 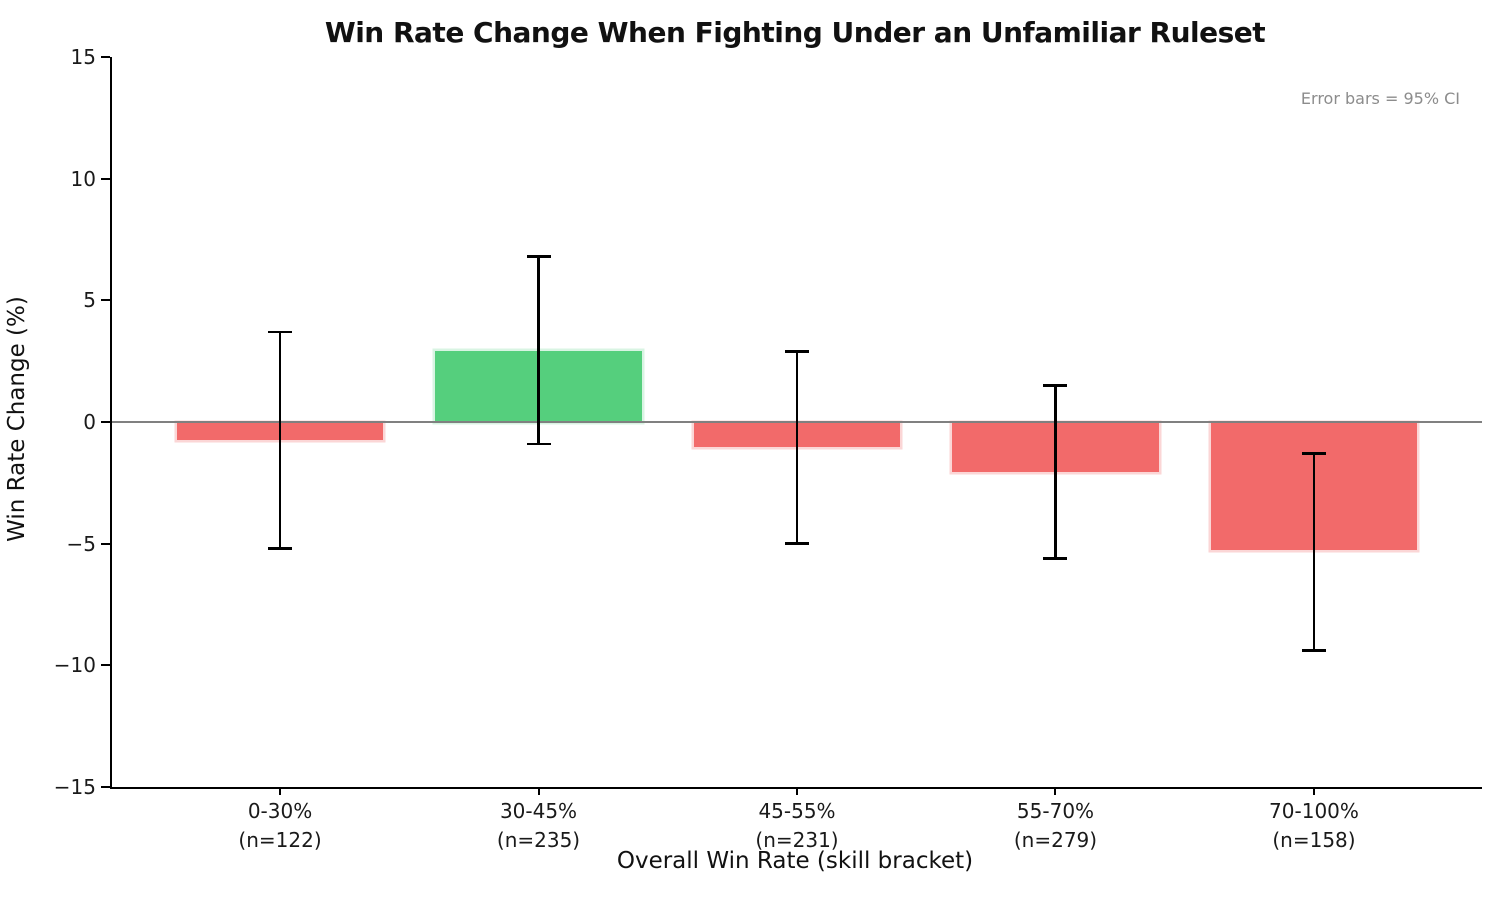 What do you see at coordinates (797, 840) in the screenshot?
I see `x-tick-sample-size: (n=231)` at bounding box center [797, 840].